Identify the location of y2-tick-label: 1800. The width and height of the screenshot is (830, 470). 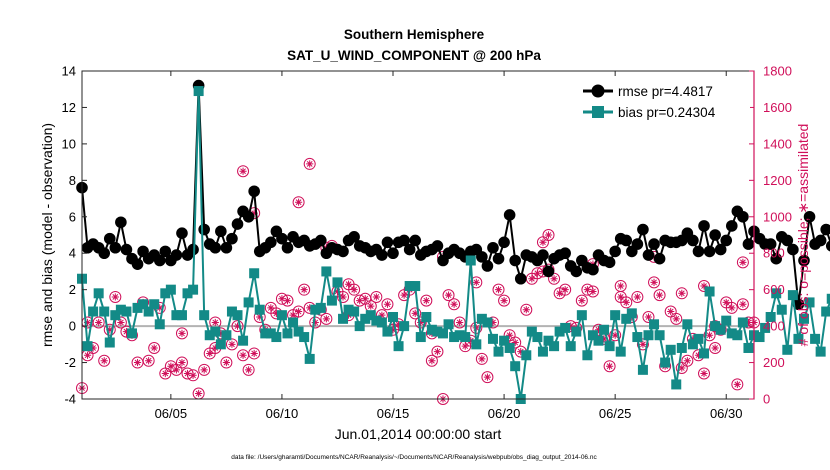
(777, 71).